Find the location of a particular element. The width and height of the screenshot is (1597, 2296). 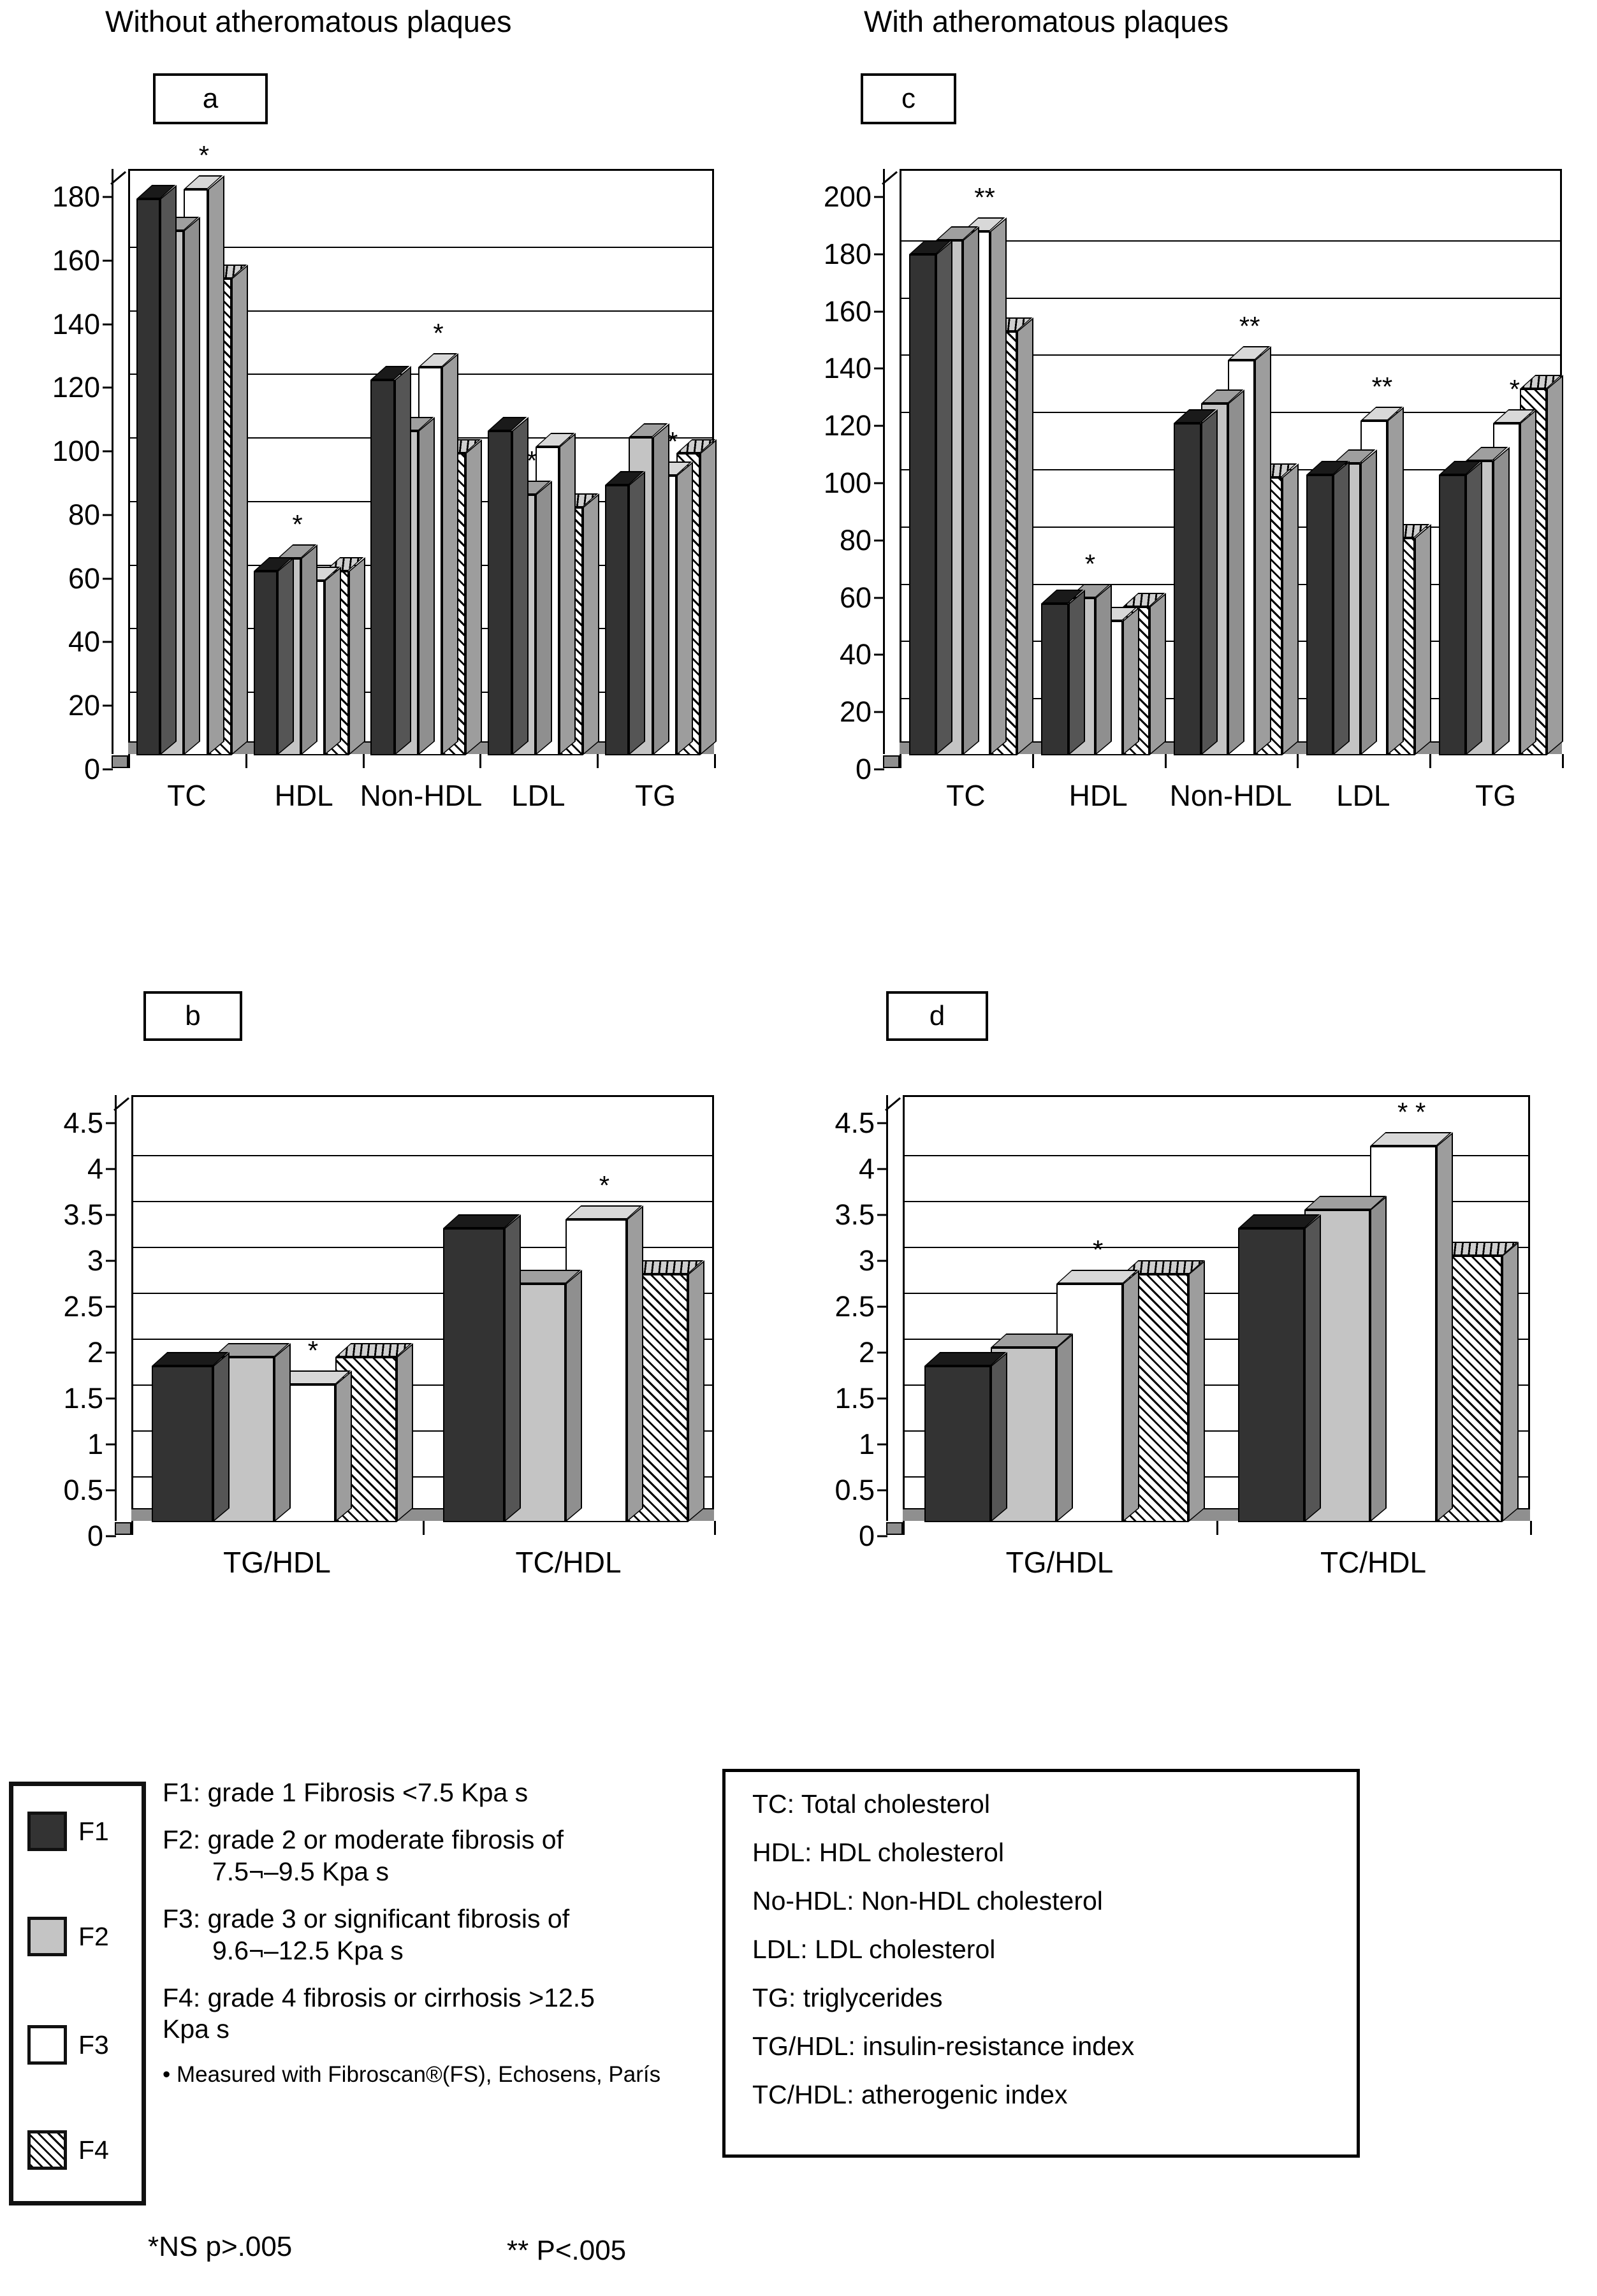

plot-top-border is located at coordinates (422, 170).